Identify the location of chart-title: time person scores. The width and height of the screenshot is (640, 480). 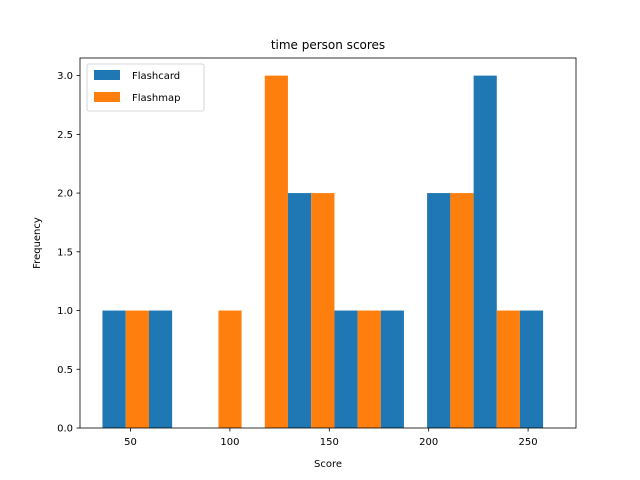
(328, 45).